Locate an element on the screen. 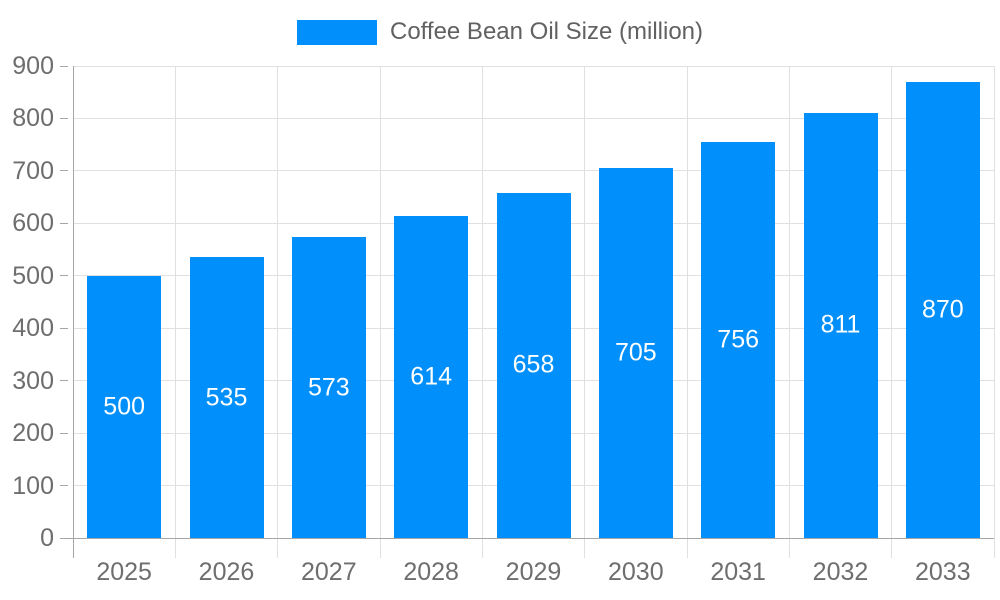 This screenshot has width=1000, height=600. x-axis-label: 2028 is located at coordinates (431, 572).